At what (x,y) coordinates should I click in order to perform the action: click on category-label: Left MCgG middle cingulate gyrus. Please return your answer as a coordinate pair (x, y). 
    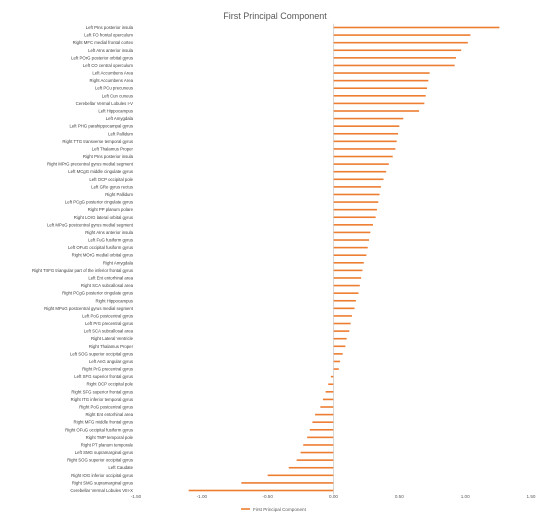
    Looking at the image, I should click on (100, 171).